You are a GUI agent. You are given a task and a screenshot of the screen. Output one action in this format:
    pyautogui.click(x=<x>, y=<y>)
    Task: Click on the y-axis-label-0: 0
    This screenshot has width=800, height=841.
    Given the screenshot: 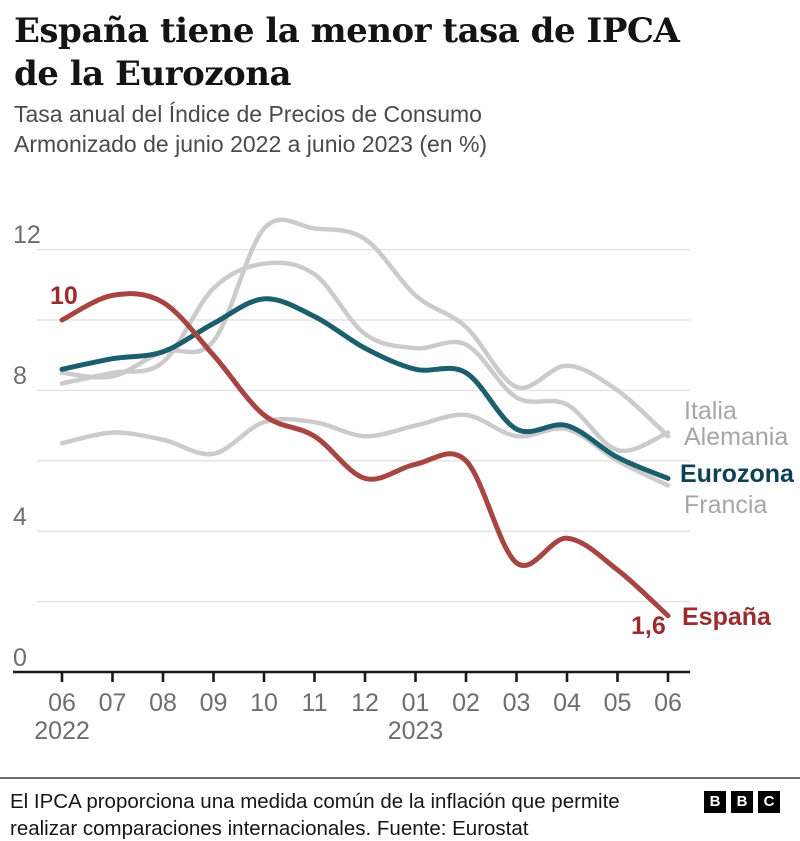 What is the action you would take?
    pyautogui.click(x=20, y=658)
    